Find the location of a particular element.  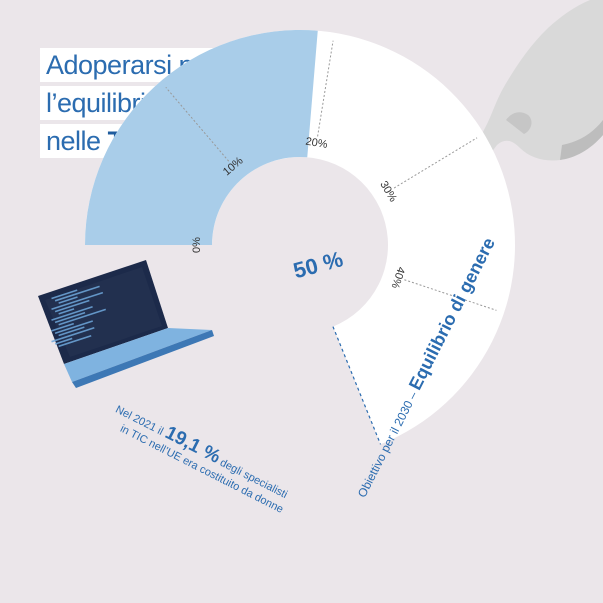

tick-label: 20% is located at coordinates (317, 143).